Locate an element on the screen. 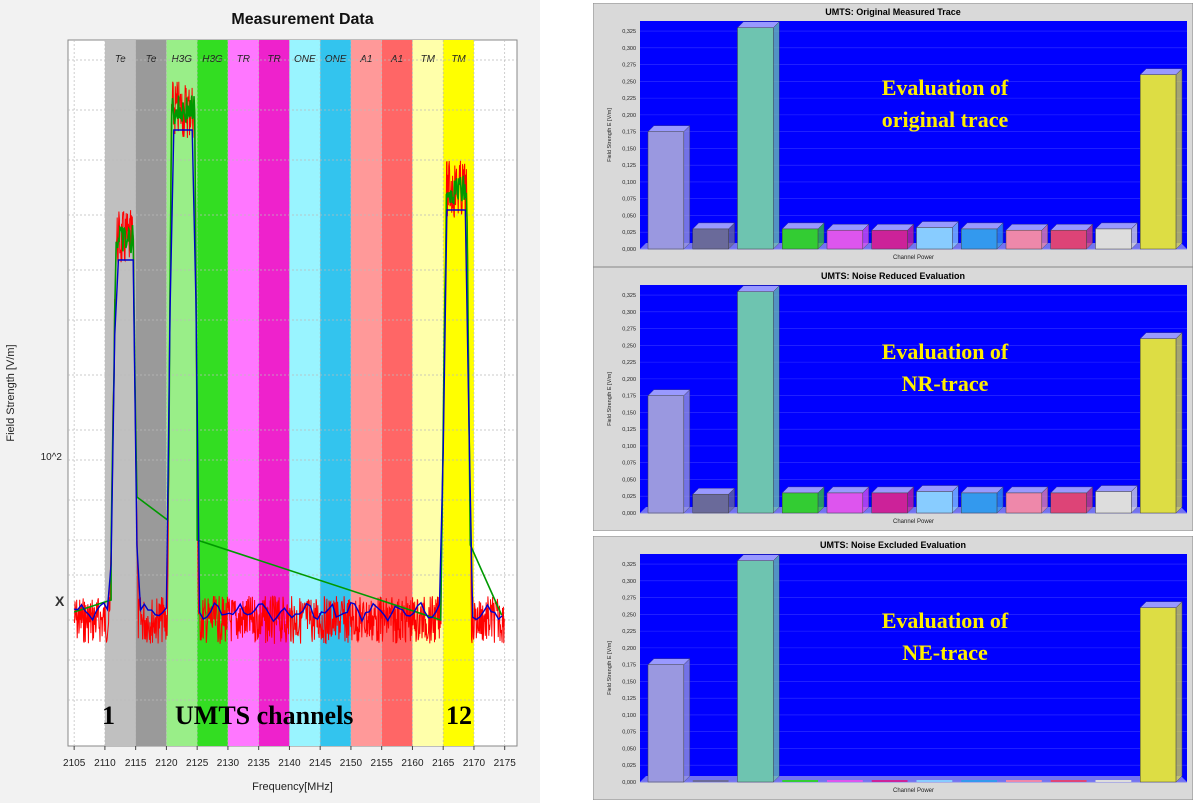 This screenshot has width=1198, height=803. y-axis-label: Field Strength [V/m] is located at coordinates (11, 392).